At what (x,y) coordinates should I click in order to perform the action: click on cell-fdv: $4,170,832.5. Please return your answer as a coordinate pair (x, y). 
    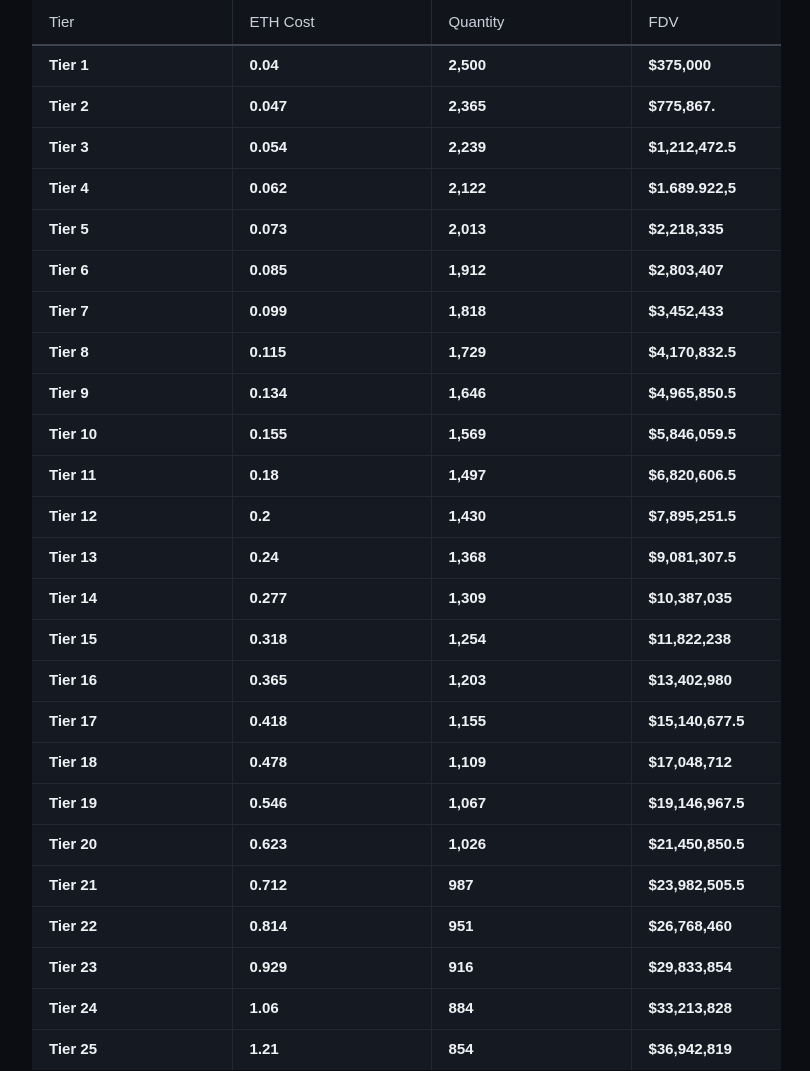
    Looking at the image, I should click on (706, 353).